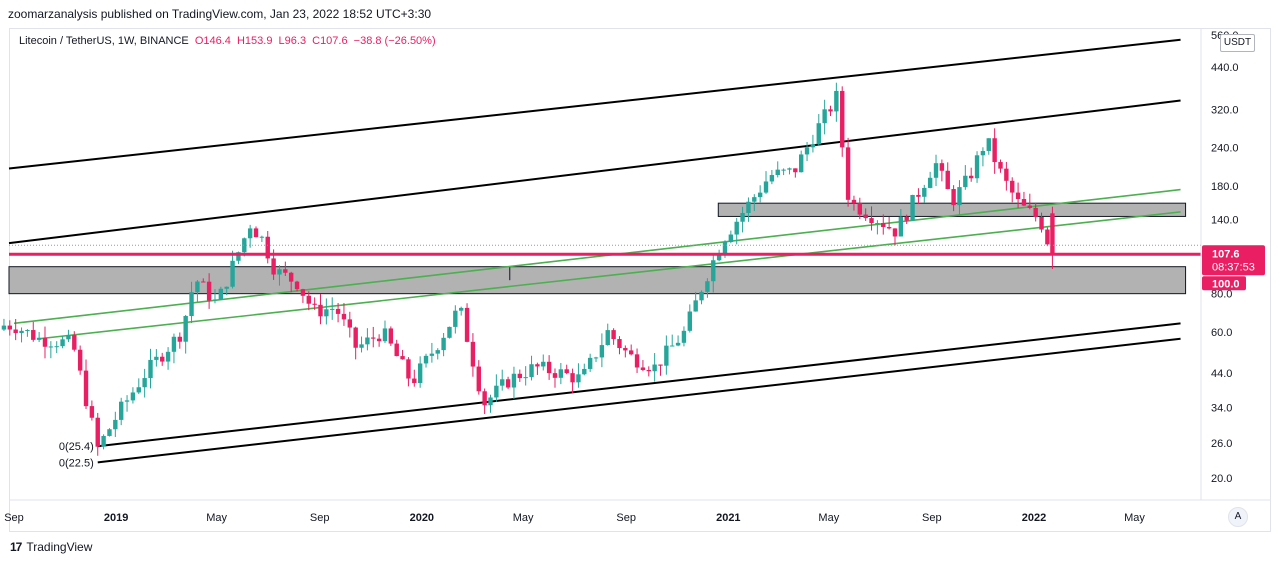 The height and width of the screenshot is (566, 1280). Describe the element at coordinates (1225, 110) in the screenshot. I see `y-tick-label: 320.0` at that location.